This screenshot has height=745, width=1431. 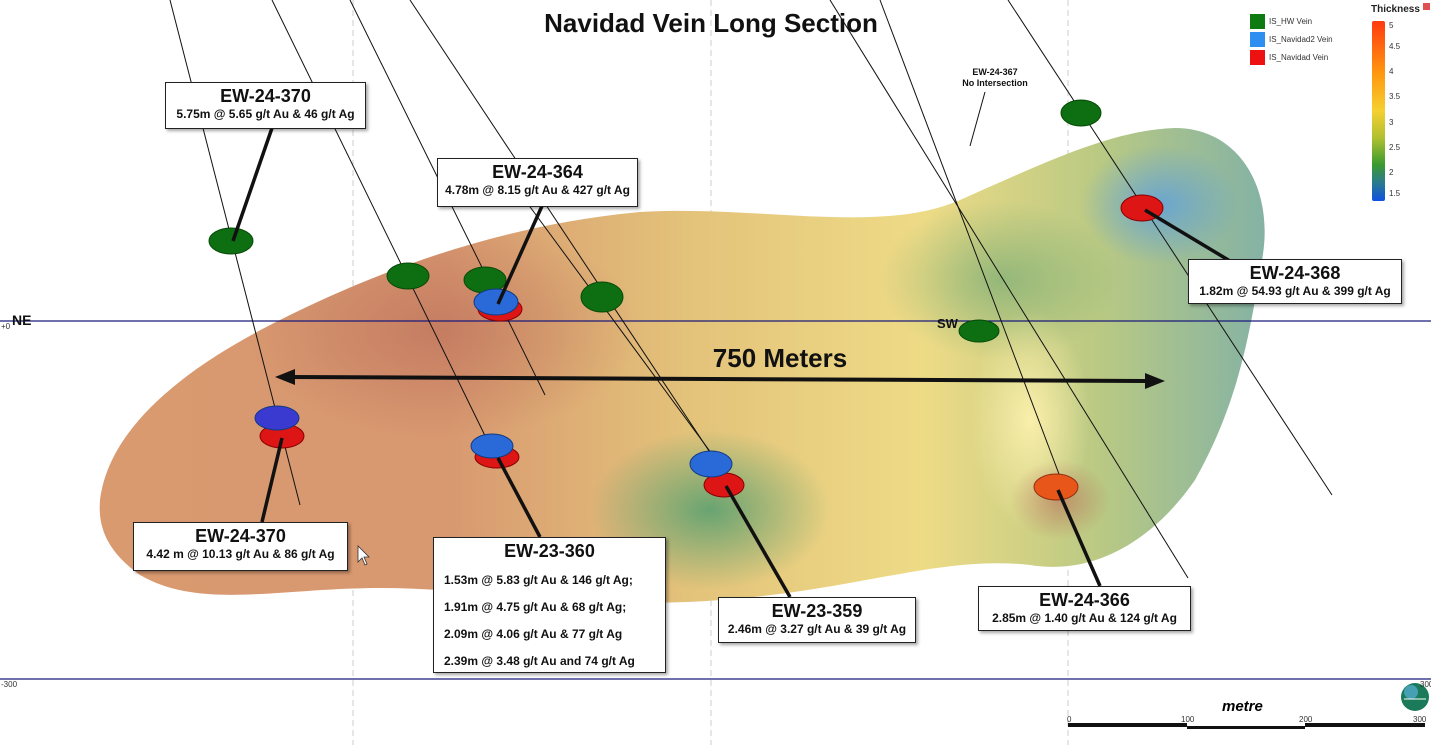 What do you see at coordinates (1378, 111) in the screenshot?
I see `thickness-color-bar` at bounding box center [1378, 111].